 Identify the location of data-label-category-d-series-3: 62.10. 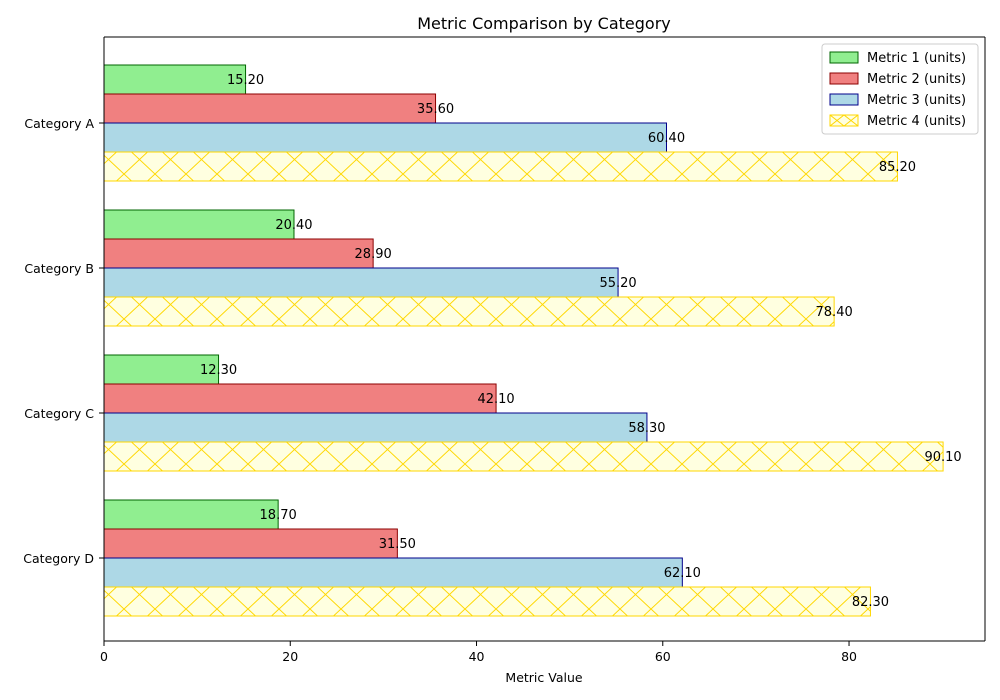
(682, 573).